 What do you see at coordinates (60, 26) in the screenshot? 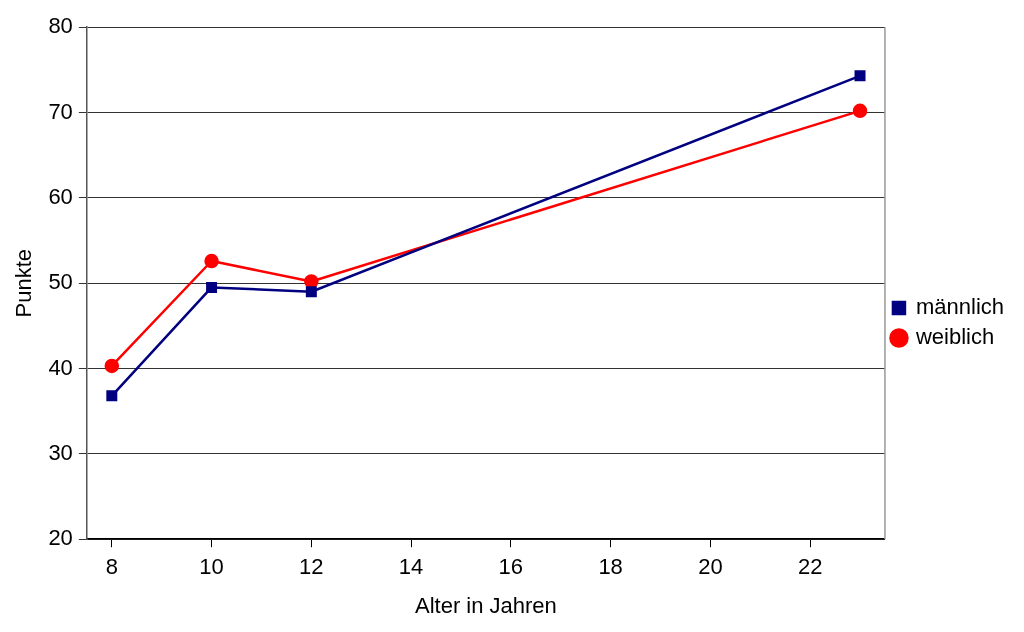
I see `y-tick-label: 80` at bounding box center [60, 26].